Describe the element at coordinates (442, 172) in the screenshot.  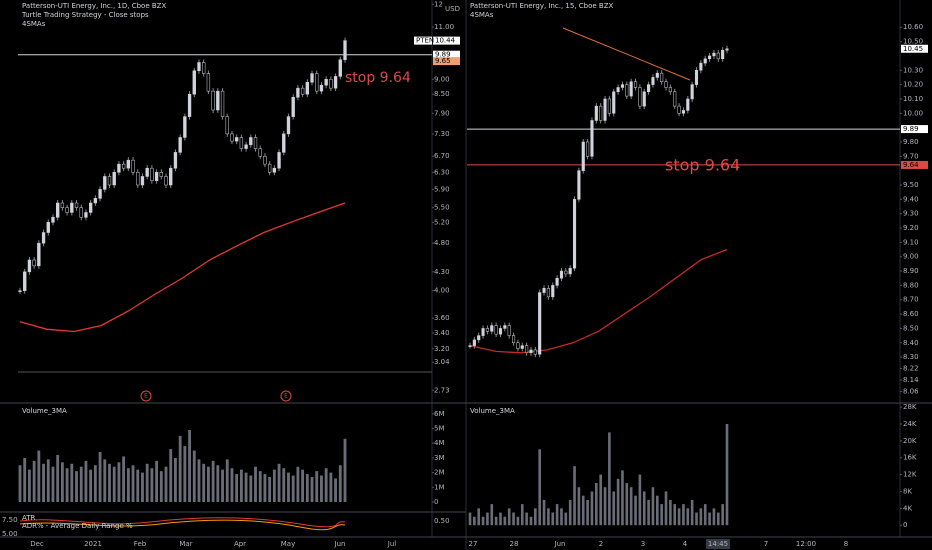
I see `y-tick-label: 6.30` at that location.